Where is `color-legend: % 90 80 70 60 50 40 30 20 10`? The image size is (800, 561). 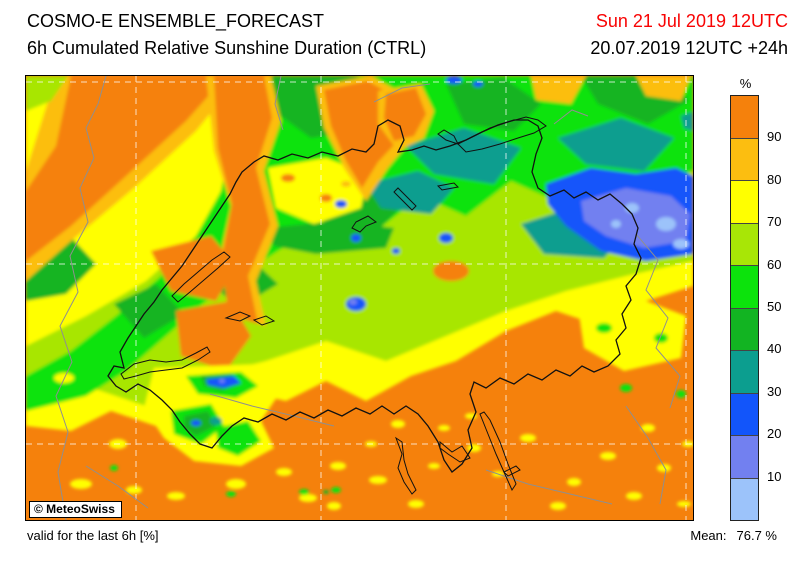 color-legend: % 90 80 70 60 50 40 30 20 10 is located at coordinates (765, 298).